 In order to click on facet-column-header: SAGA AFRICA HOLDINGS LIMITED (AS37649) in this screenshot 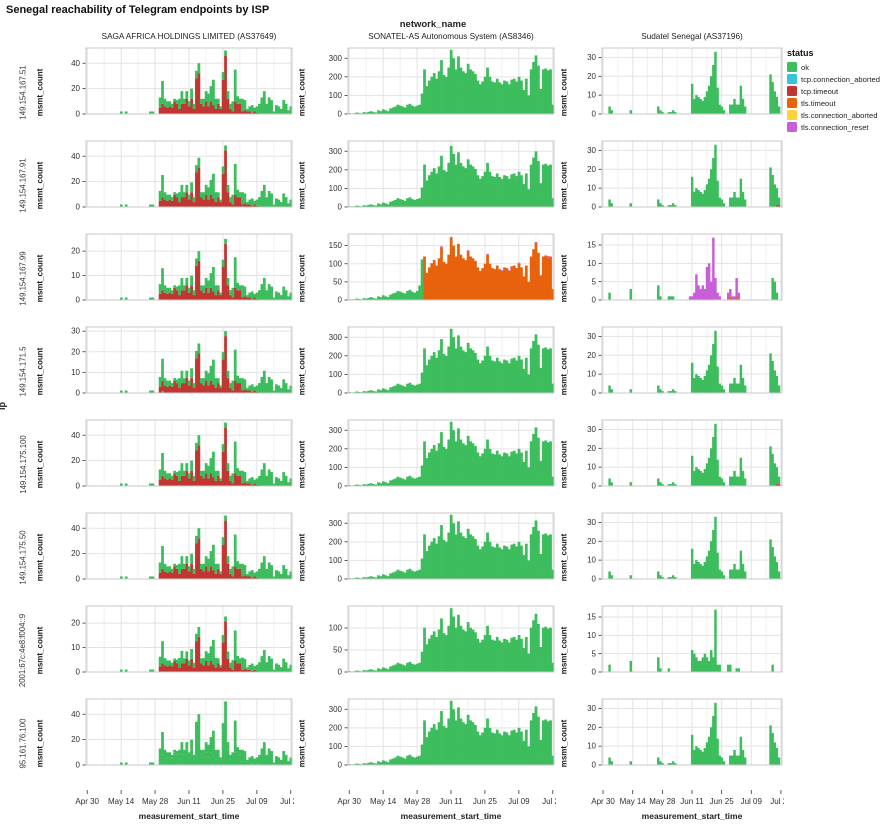, I will do `click(189, 36)`.